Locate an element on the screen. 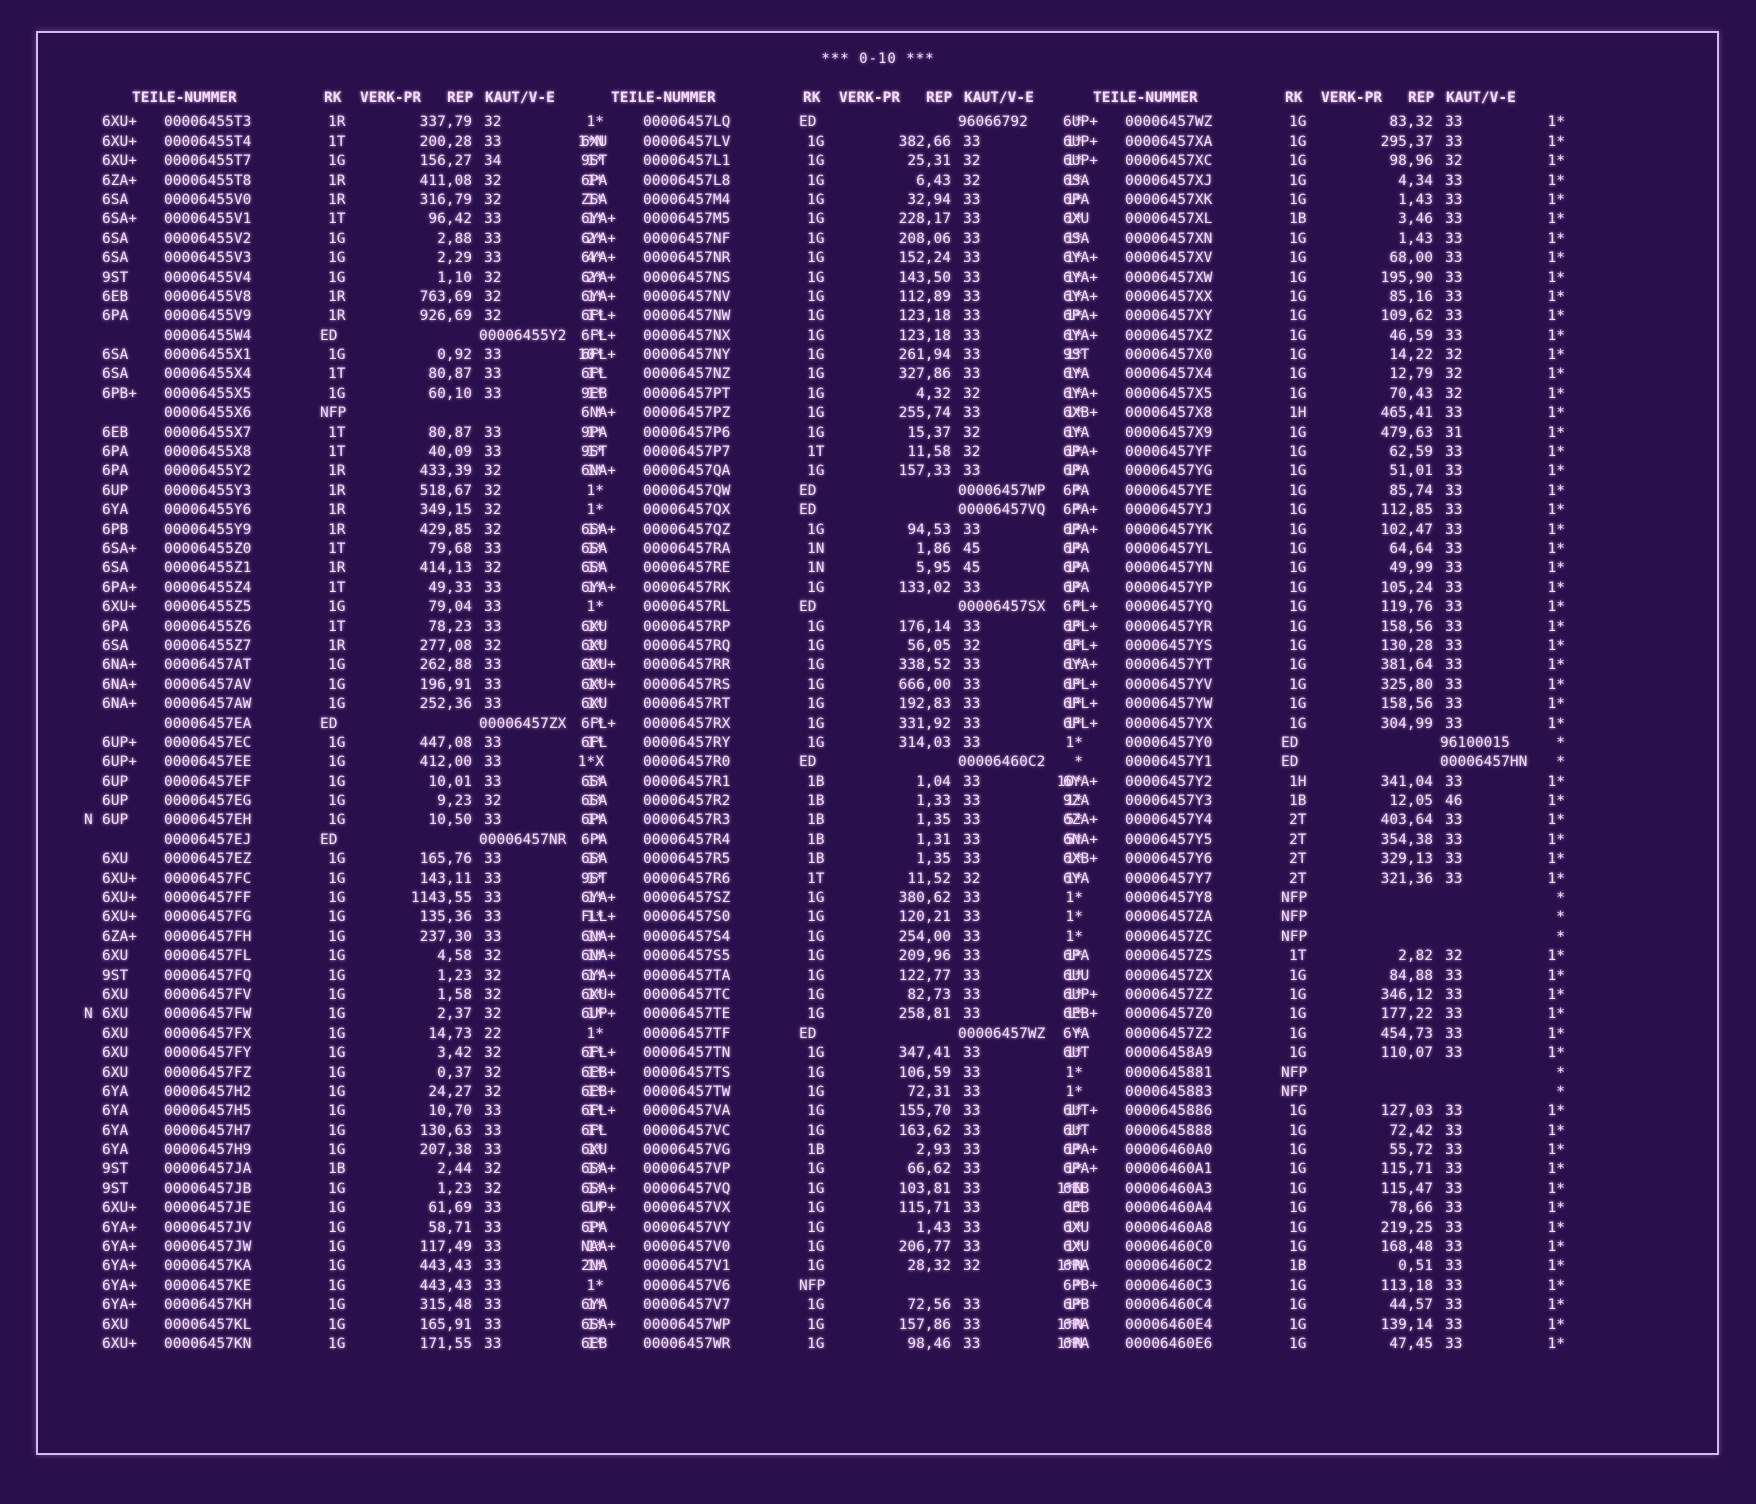 Image resolution: width=1756 pixels, height=1504 pixels. row-price: 1,86 is located at coordinates (933, 548).